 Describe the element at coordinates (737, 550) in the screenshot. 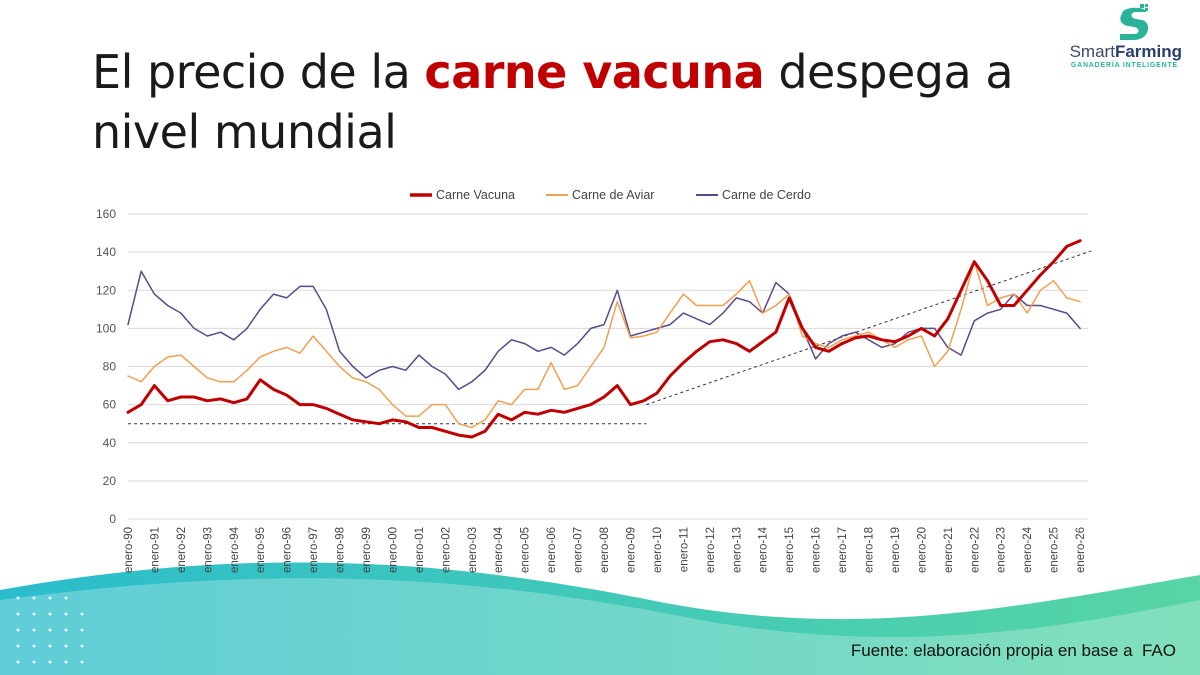

I see `x-tick-label: enero-13` at that location.